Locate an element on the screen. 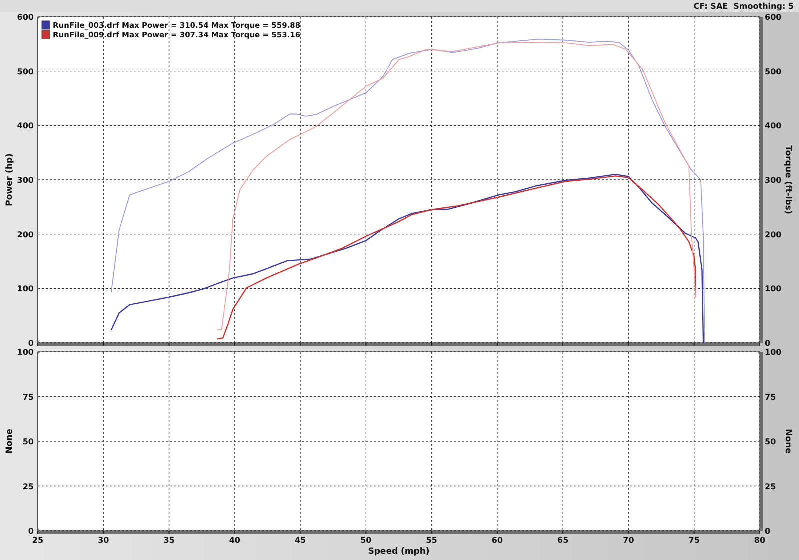 This screenshot has height=560, width=799. y2-axis-title: Torque (ft-lbs) is located at coordinates (788, 180).